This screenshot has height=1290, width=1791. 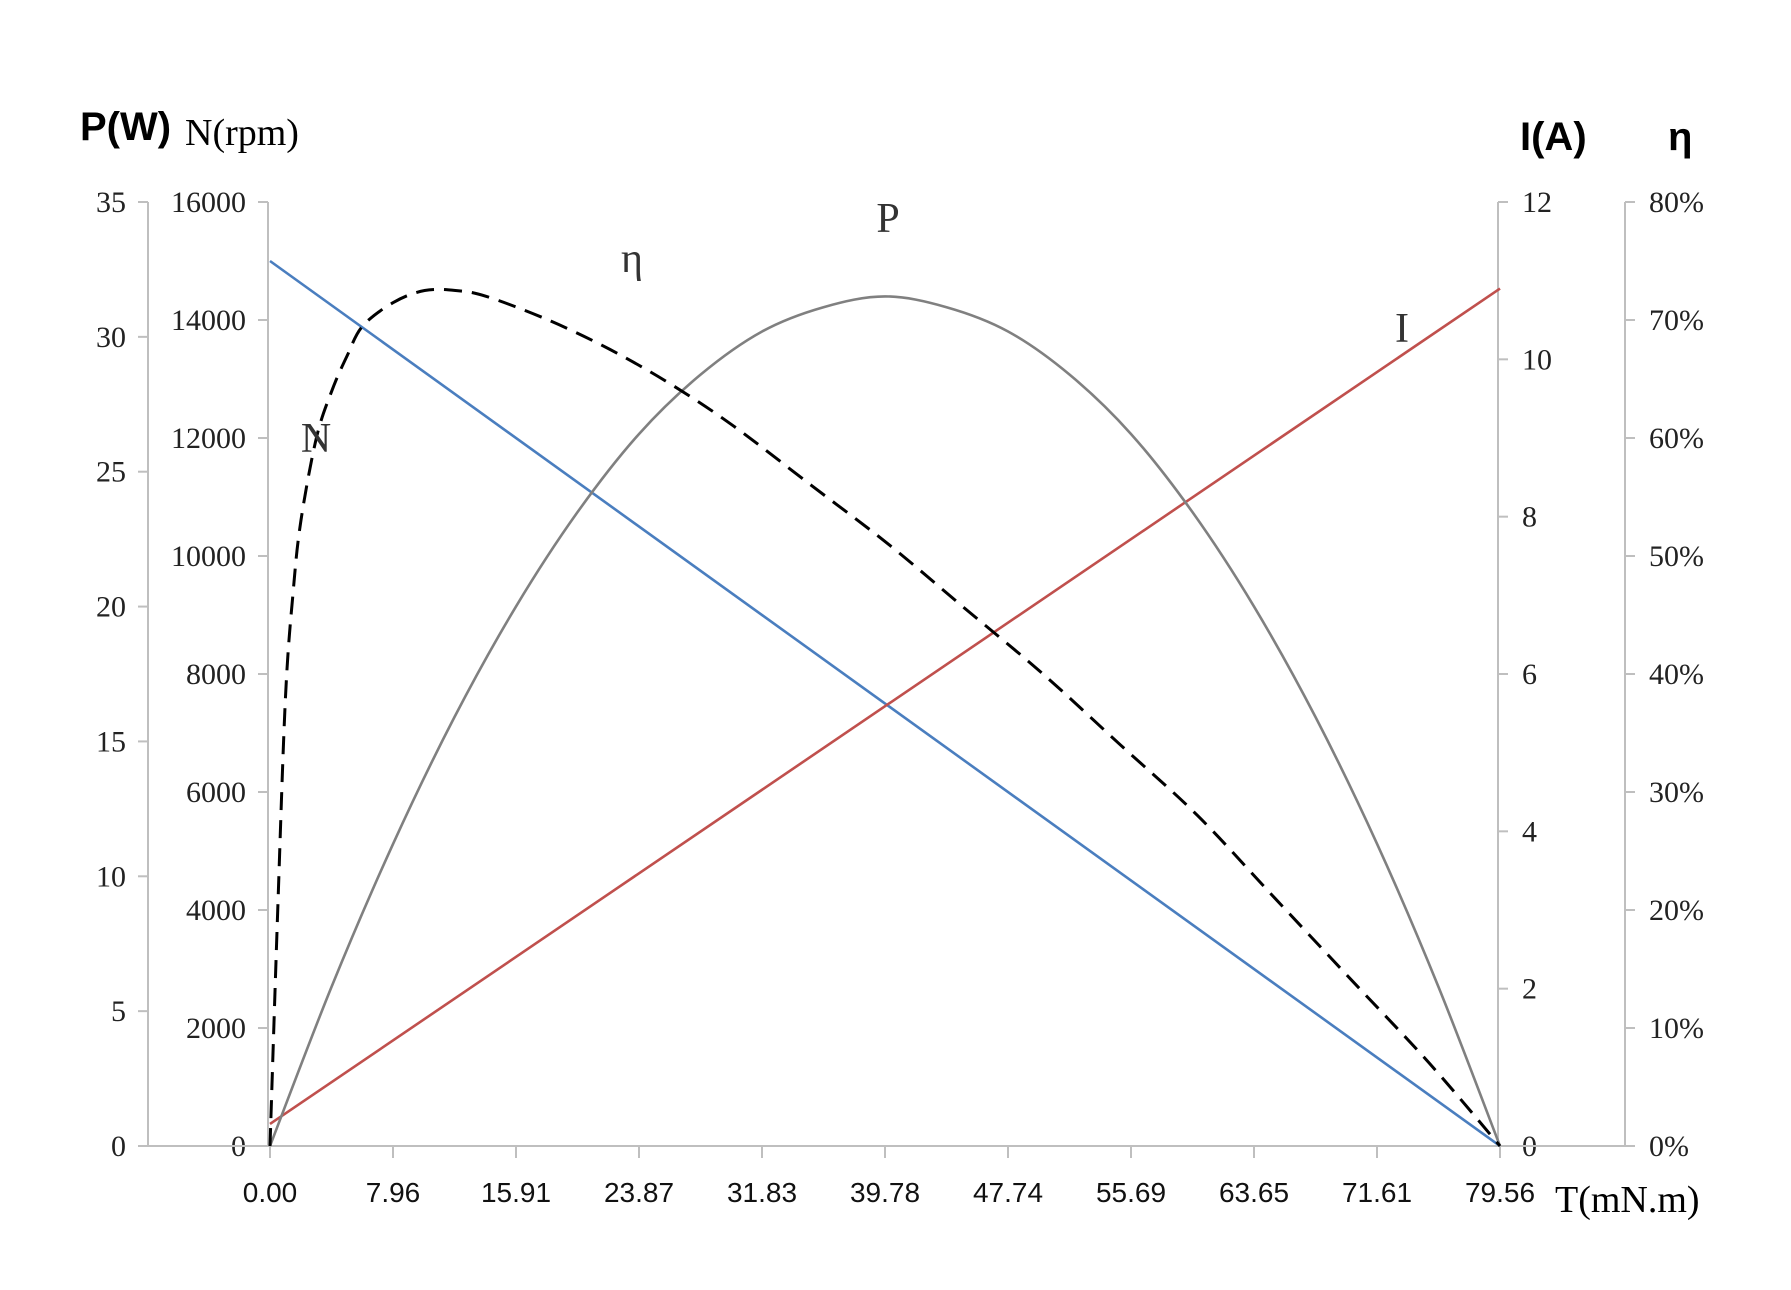 What do you see at coordinates (1676, 556) in the screenshot?
I see `y-tick-label-eta: 50%` at bounding box center [1676, 556].